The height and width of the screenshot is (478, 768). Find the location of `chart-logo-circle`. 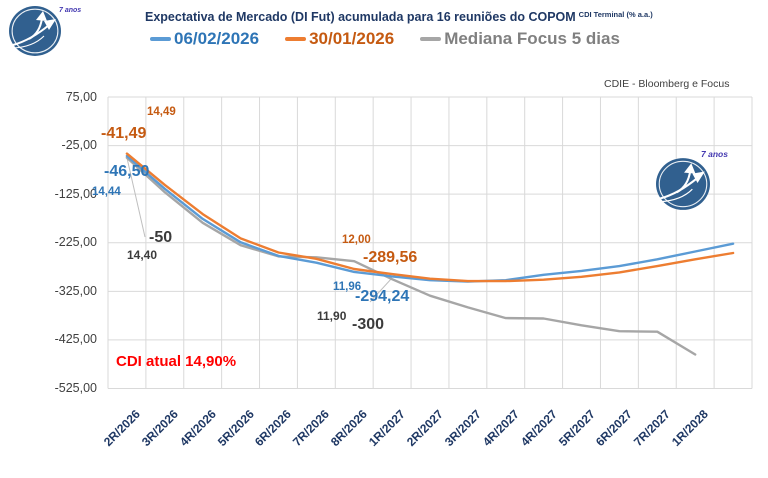

chart-logo-circle is located at coordinates (683, 184).